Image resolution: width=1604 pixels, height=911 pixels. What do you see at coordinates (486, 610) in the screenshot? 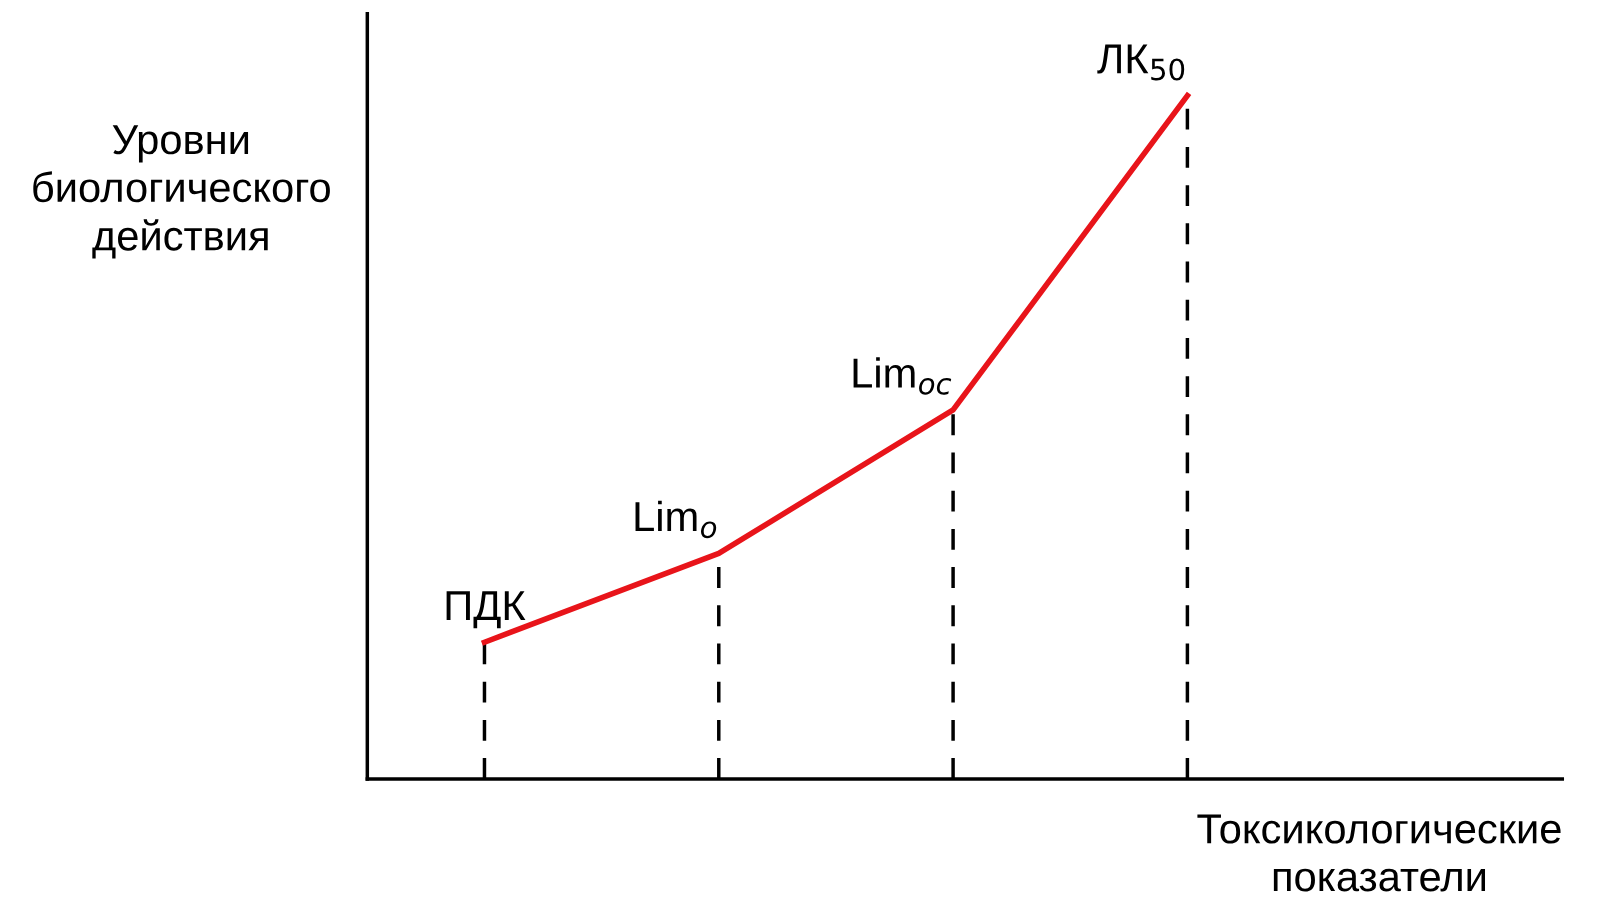
I see `x-tick-label: ПДК` at bounding box center [486, 610].